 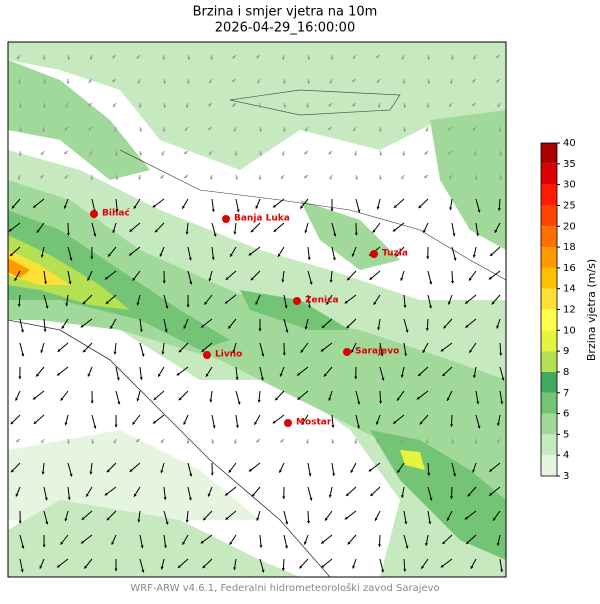 I want to click on colorbar-tick-label: 9, so click(x=566, y=351).